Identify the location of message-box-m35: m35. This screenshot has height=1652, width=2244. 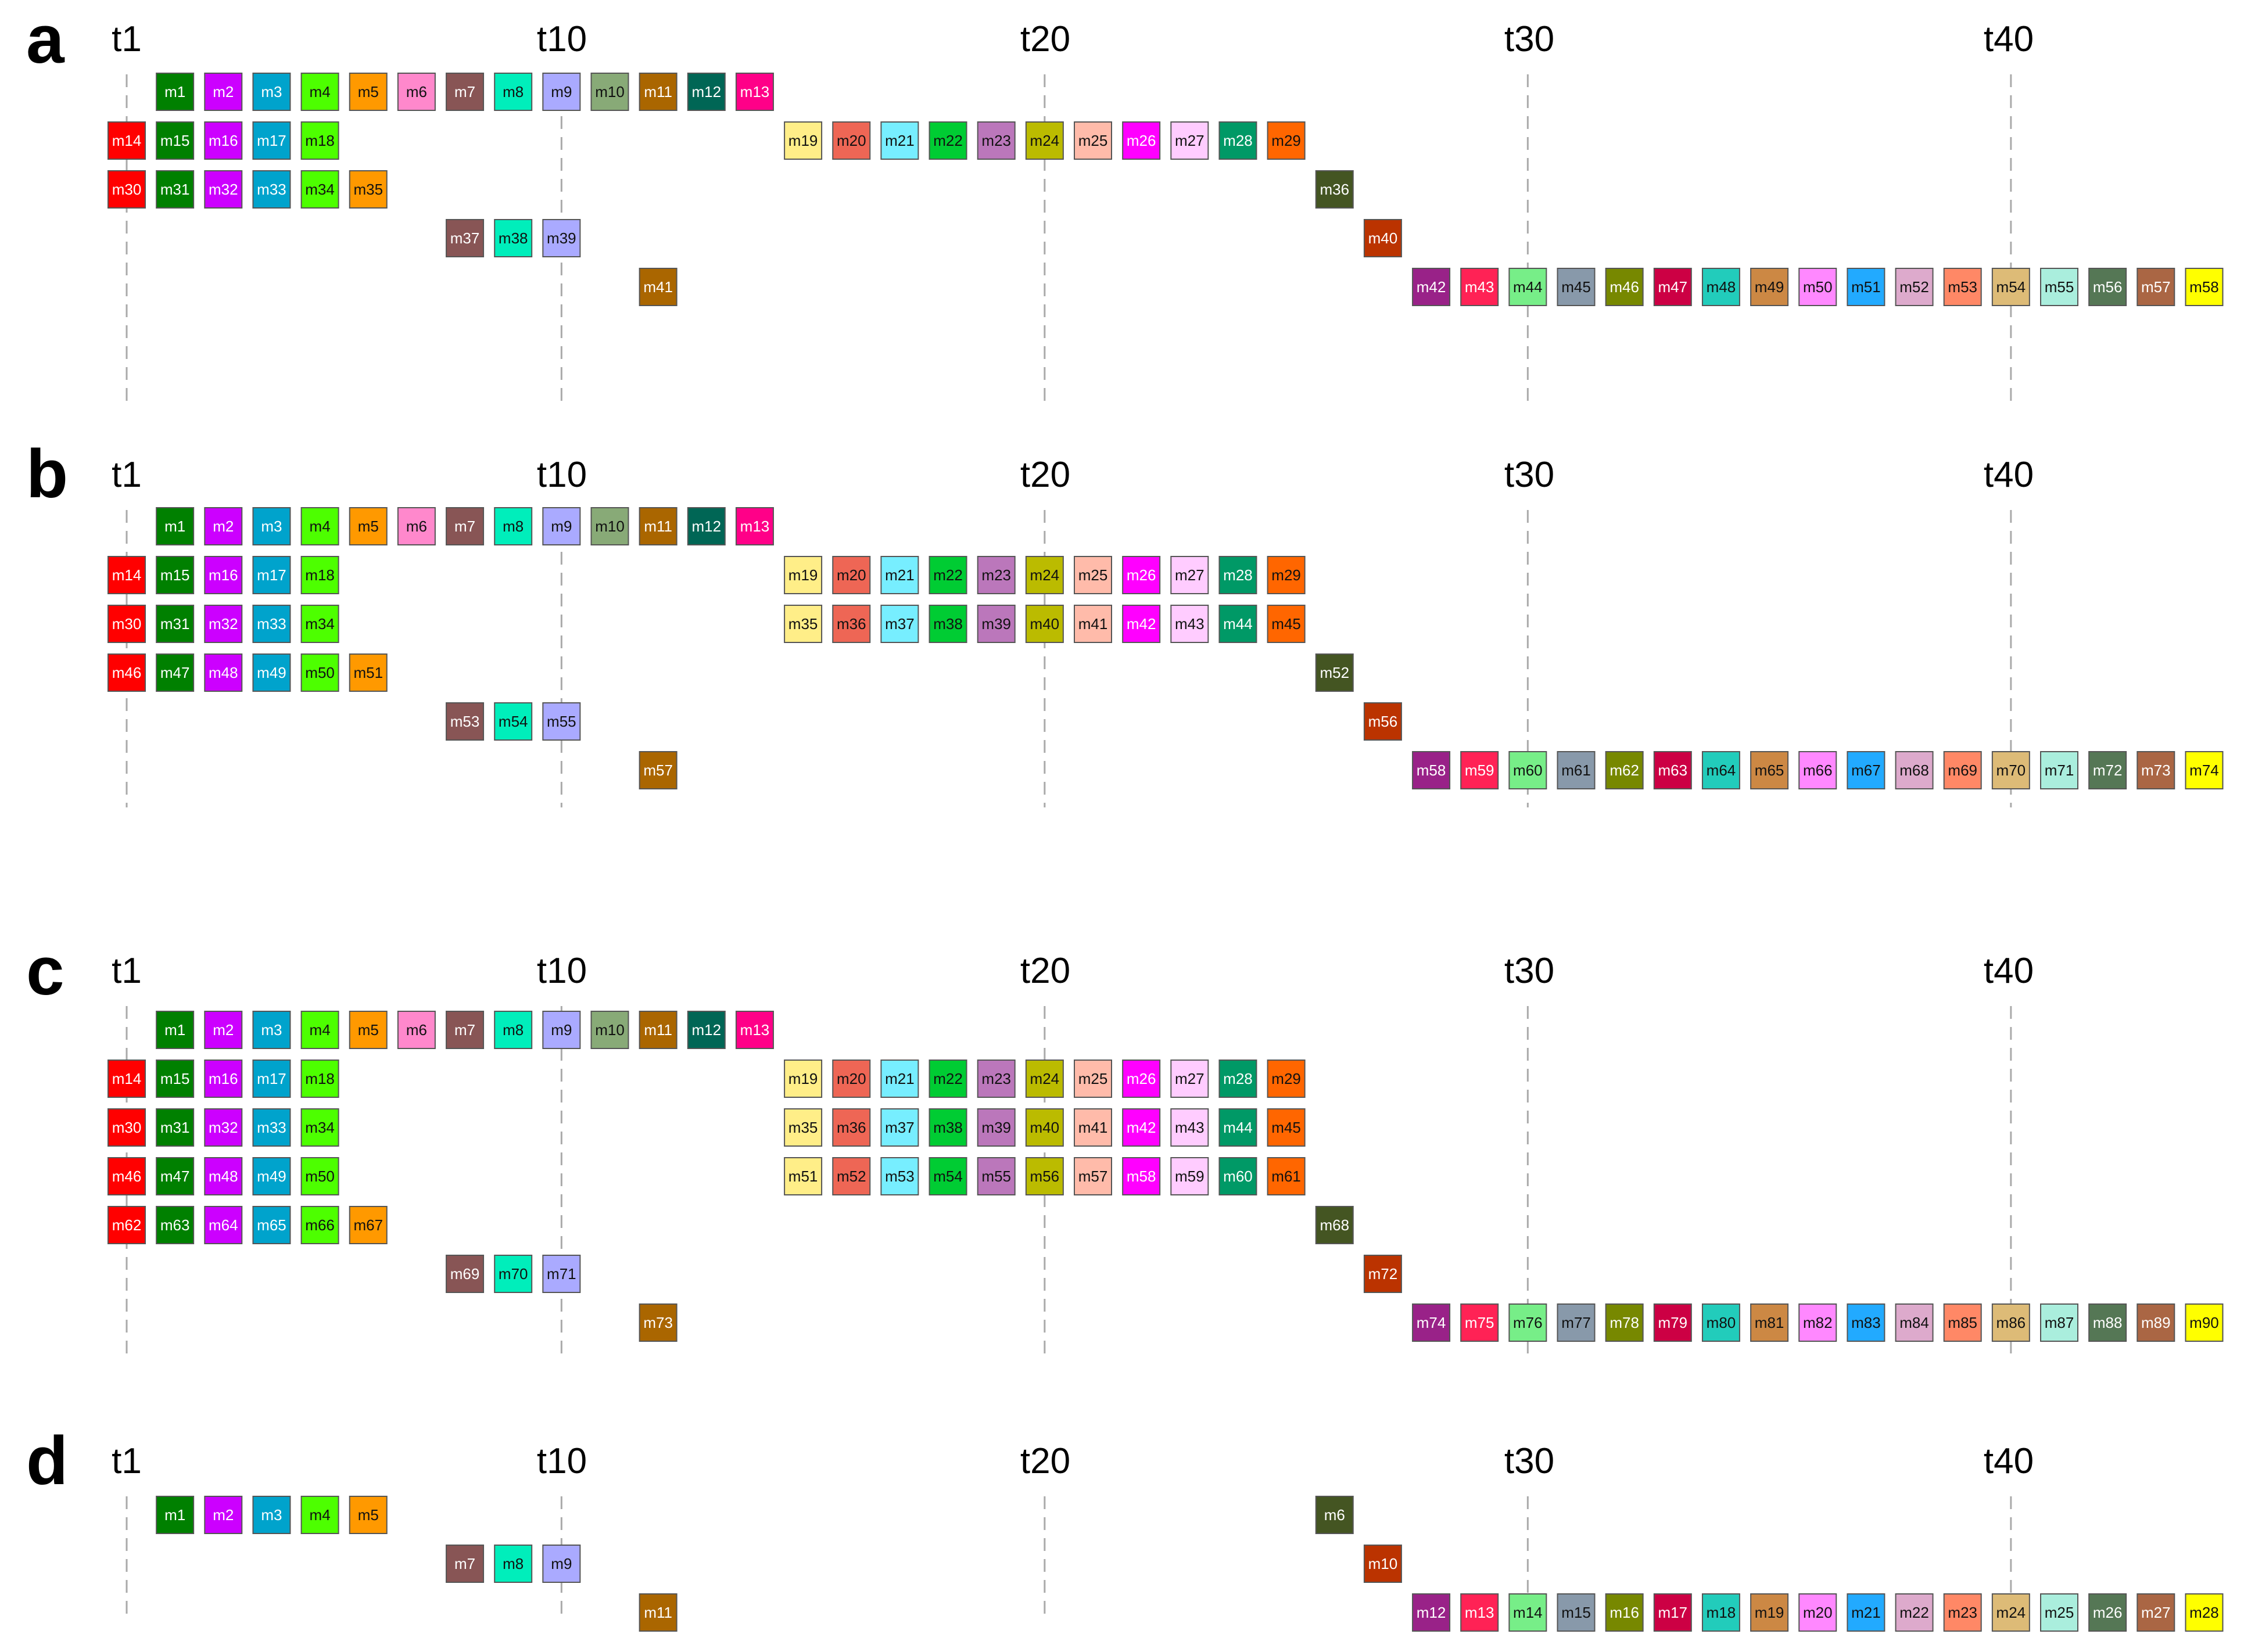
(803, 624).